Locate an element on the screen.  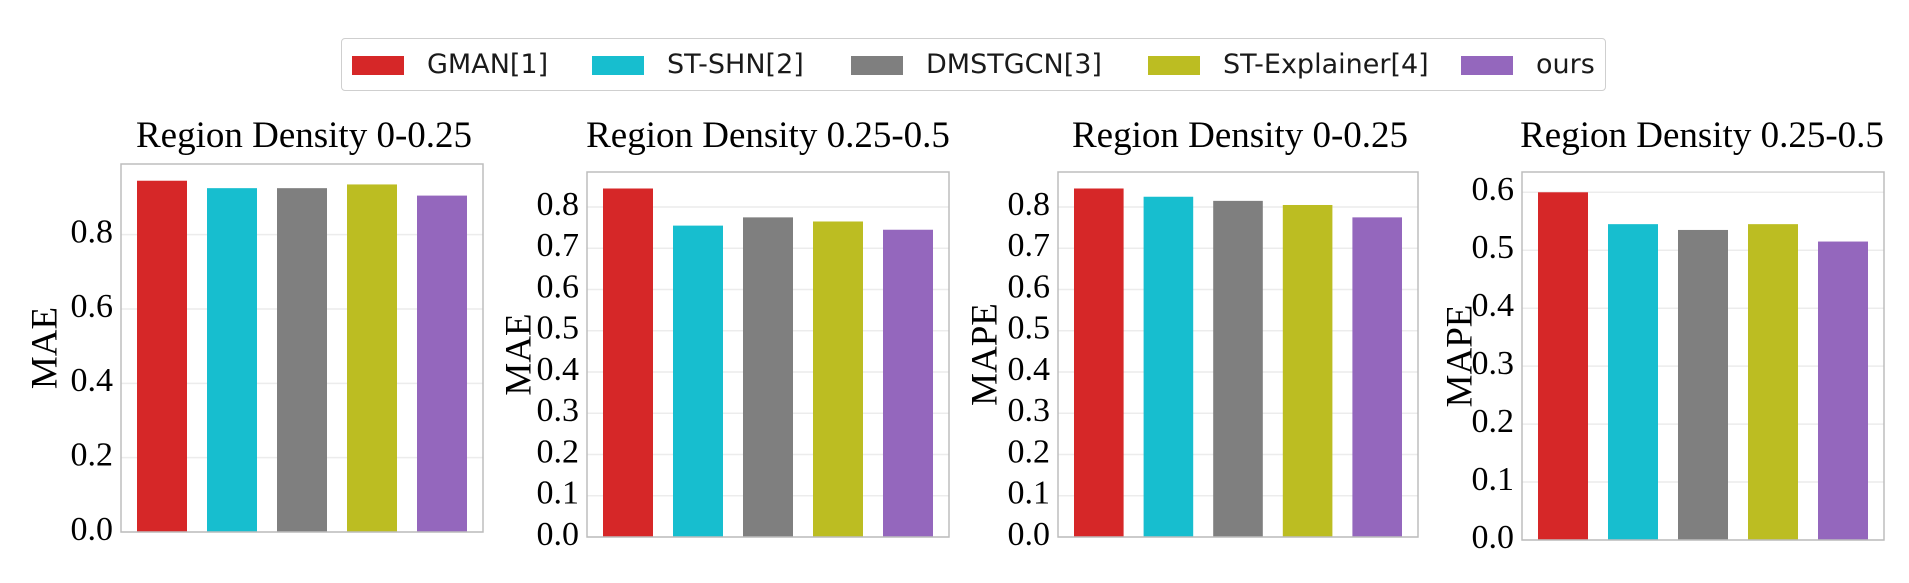
legend-label: GMAN[1] is located at coordinates (488, 64).